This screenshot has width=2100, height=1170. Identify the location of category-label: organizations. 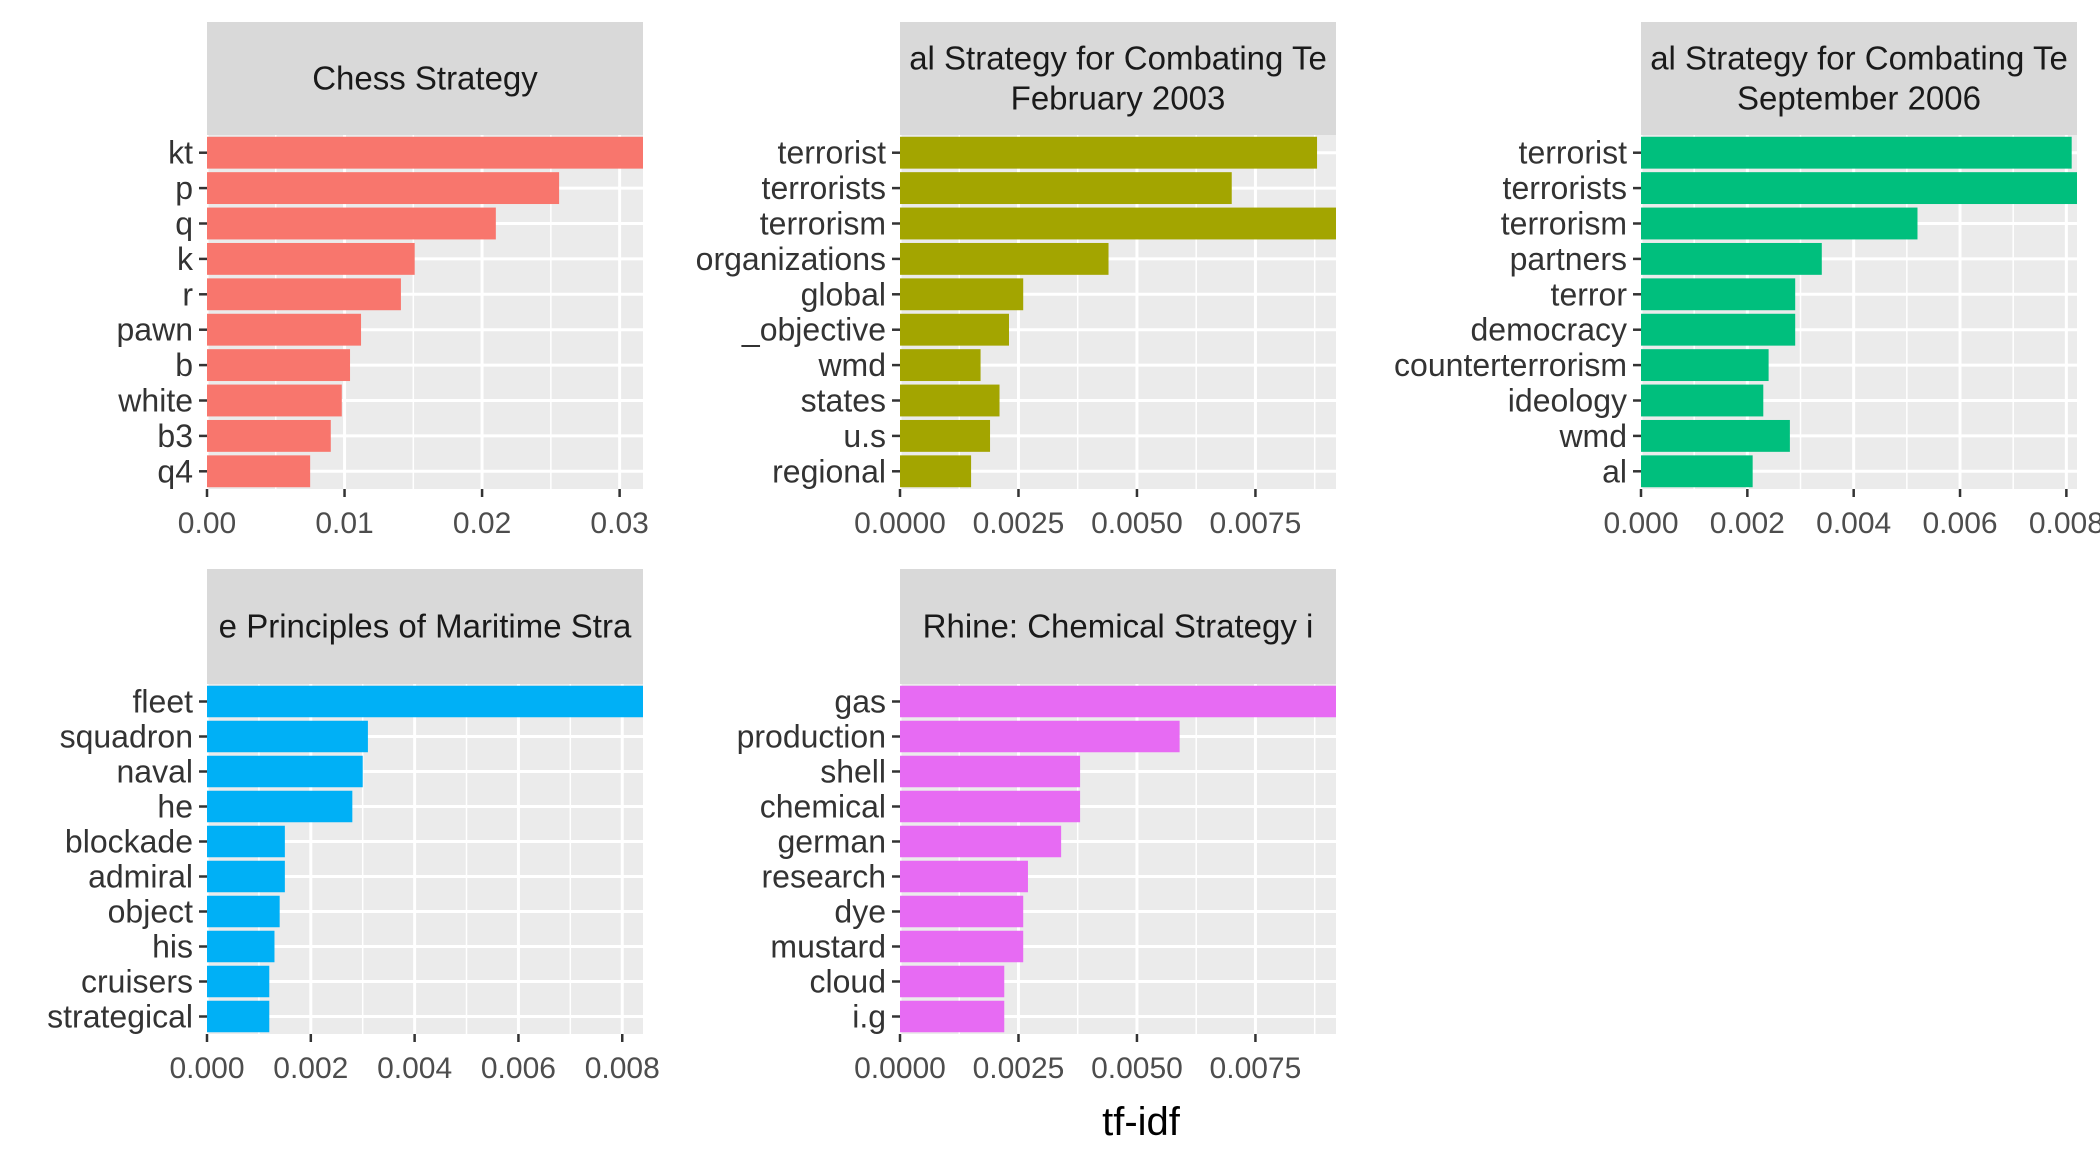
(791, 259).